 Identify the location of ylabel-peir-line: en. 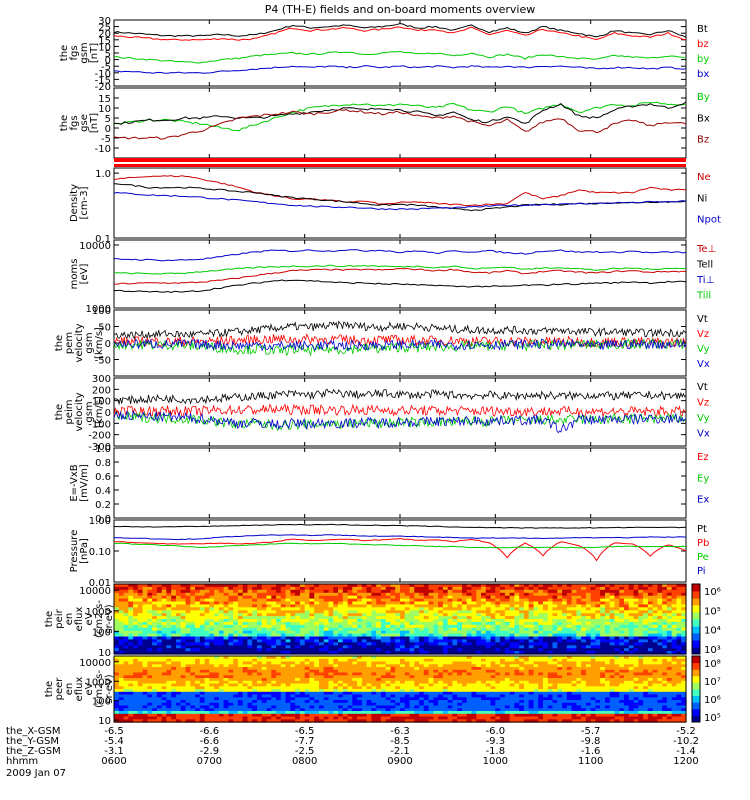
(69, 619).